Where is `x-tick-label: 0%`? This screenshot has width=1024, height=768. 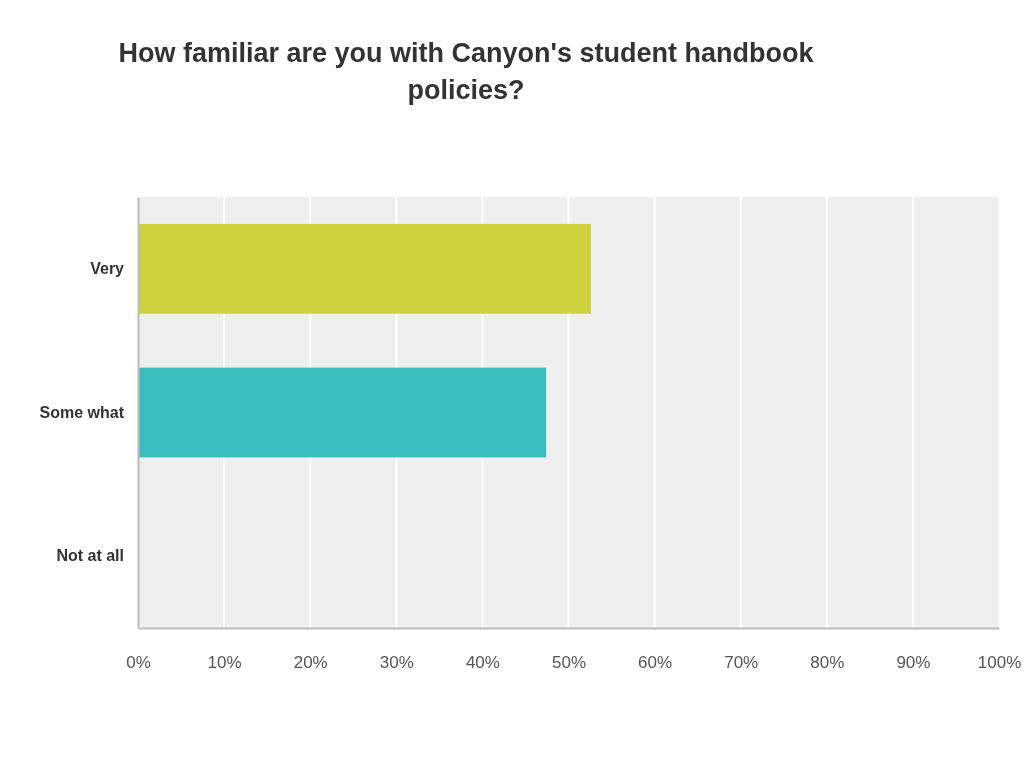
x-tick-label: 0% is located at coordinates (138, 663).